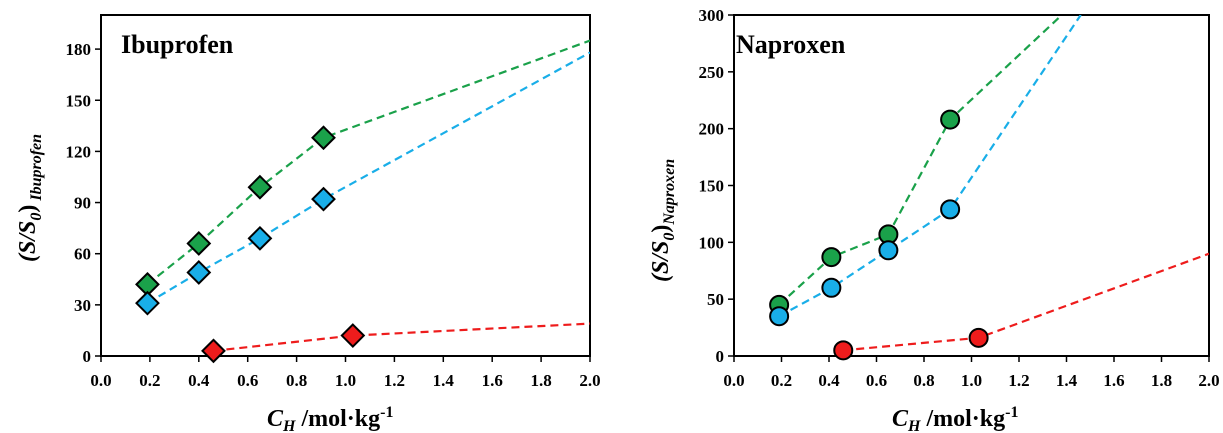 This screenshot has height=433, width=1223. Describe the element at coordinates (386, 412) in the screenshot. I see `ibuprofen-x-axis-label-sup: -1` at that location.